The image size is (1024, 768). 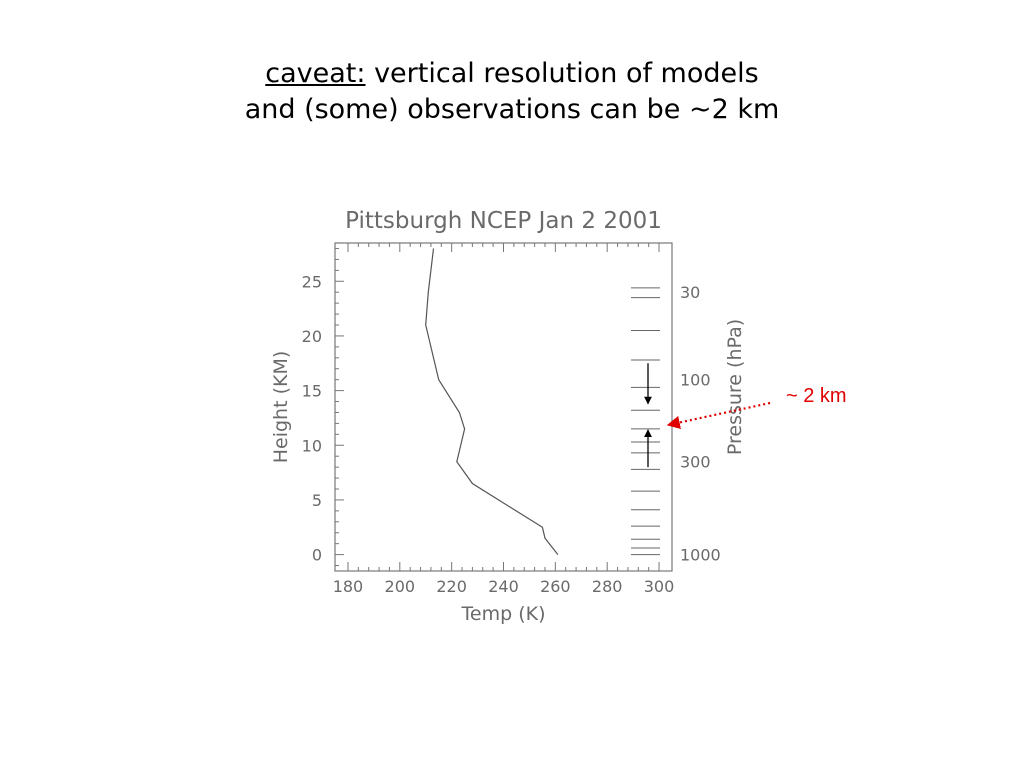 What do you see at coordinates (695, 462) in the screenshot?
I see `pressure-tick-label: 300` at bounding box center [695, 462].